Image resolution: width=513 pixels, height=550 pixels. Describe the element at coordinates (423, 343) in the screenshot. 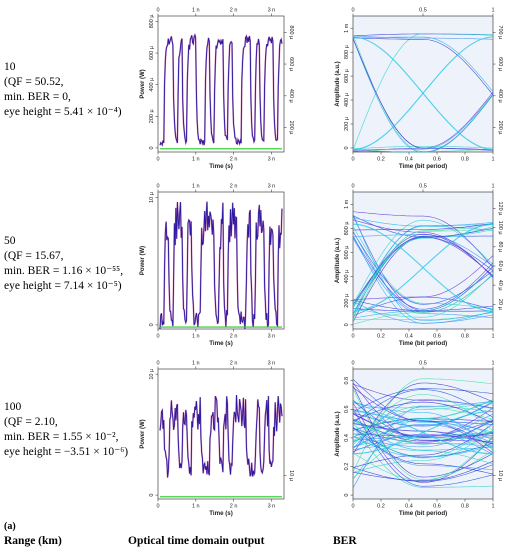

I see `x-axis-label: Time (bit period)` at that location.